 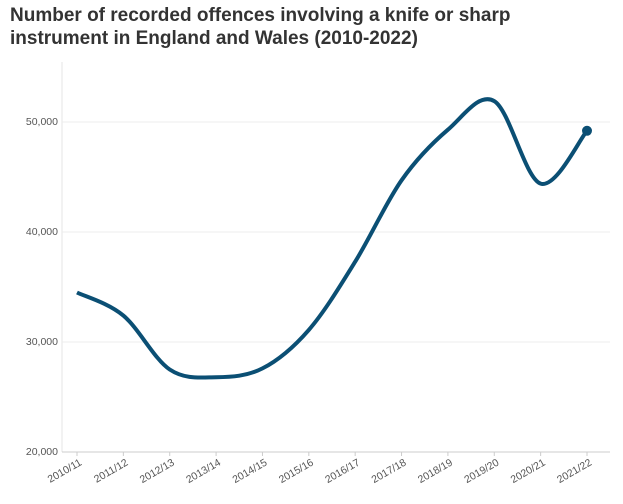 I want to click on x-tick-label: 2018/19, so click(x=435, y=471).